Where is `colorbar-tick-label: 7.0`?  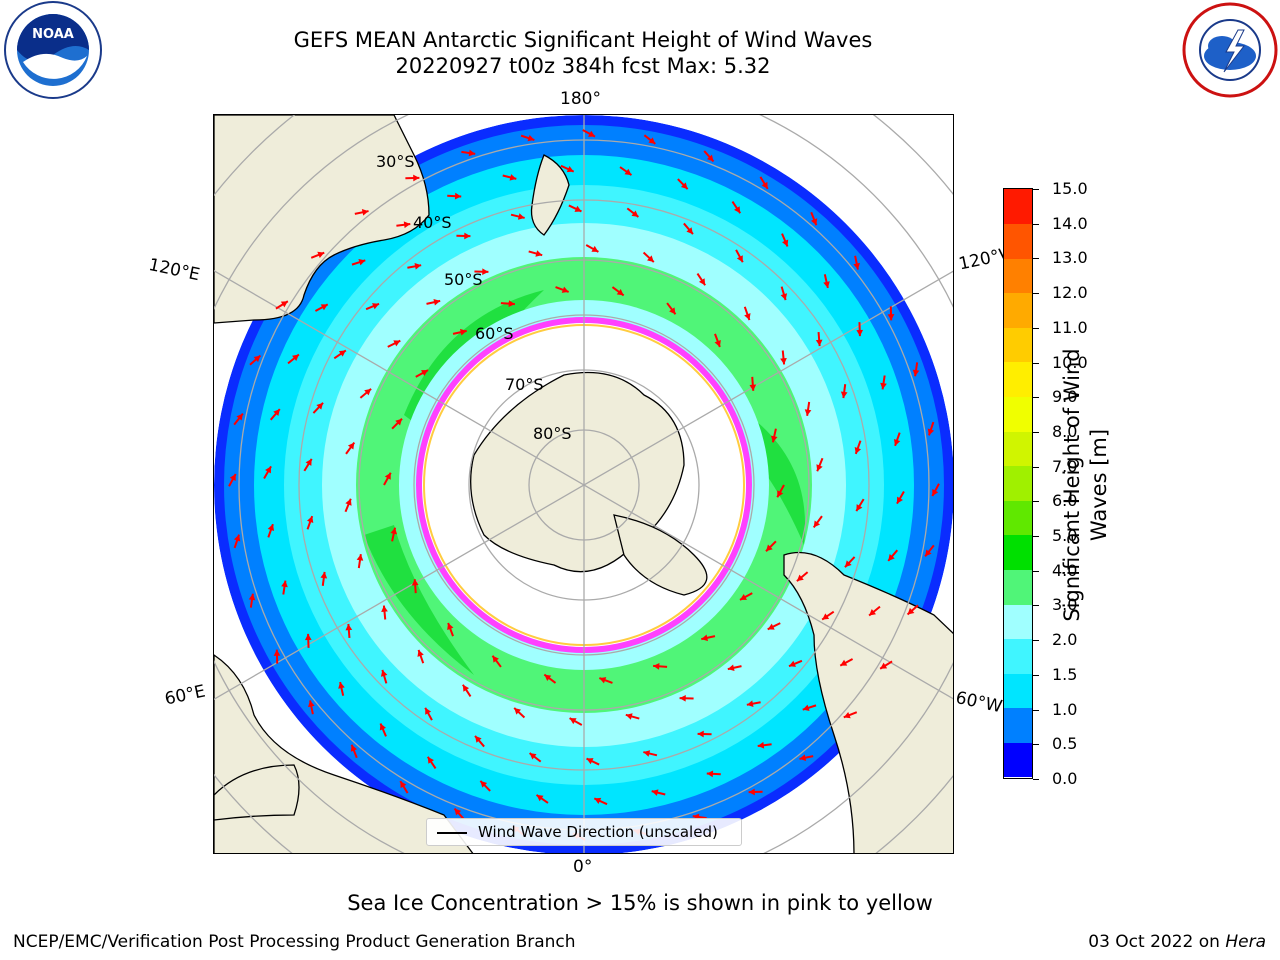 colorbar-tick-label: 7.0 is located at coordinates (1065, 466).